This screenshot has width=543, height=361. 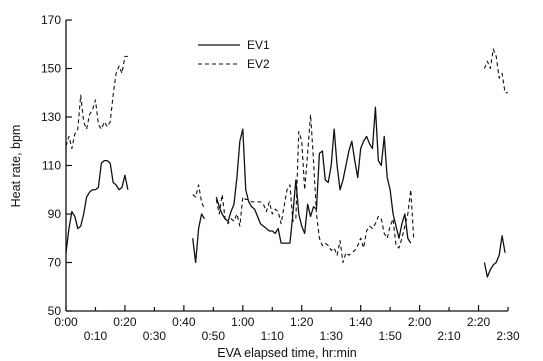 What do you see at coordinates (55, 214) in the screenshot?
I see `y-tick-label: 90` at bounding box center [55, 214].